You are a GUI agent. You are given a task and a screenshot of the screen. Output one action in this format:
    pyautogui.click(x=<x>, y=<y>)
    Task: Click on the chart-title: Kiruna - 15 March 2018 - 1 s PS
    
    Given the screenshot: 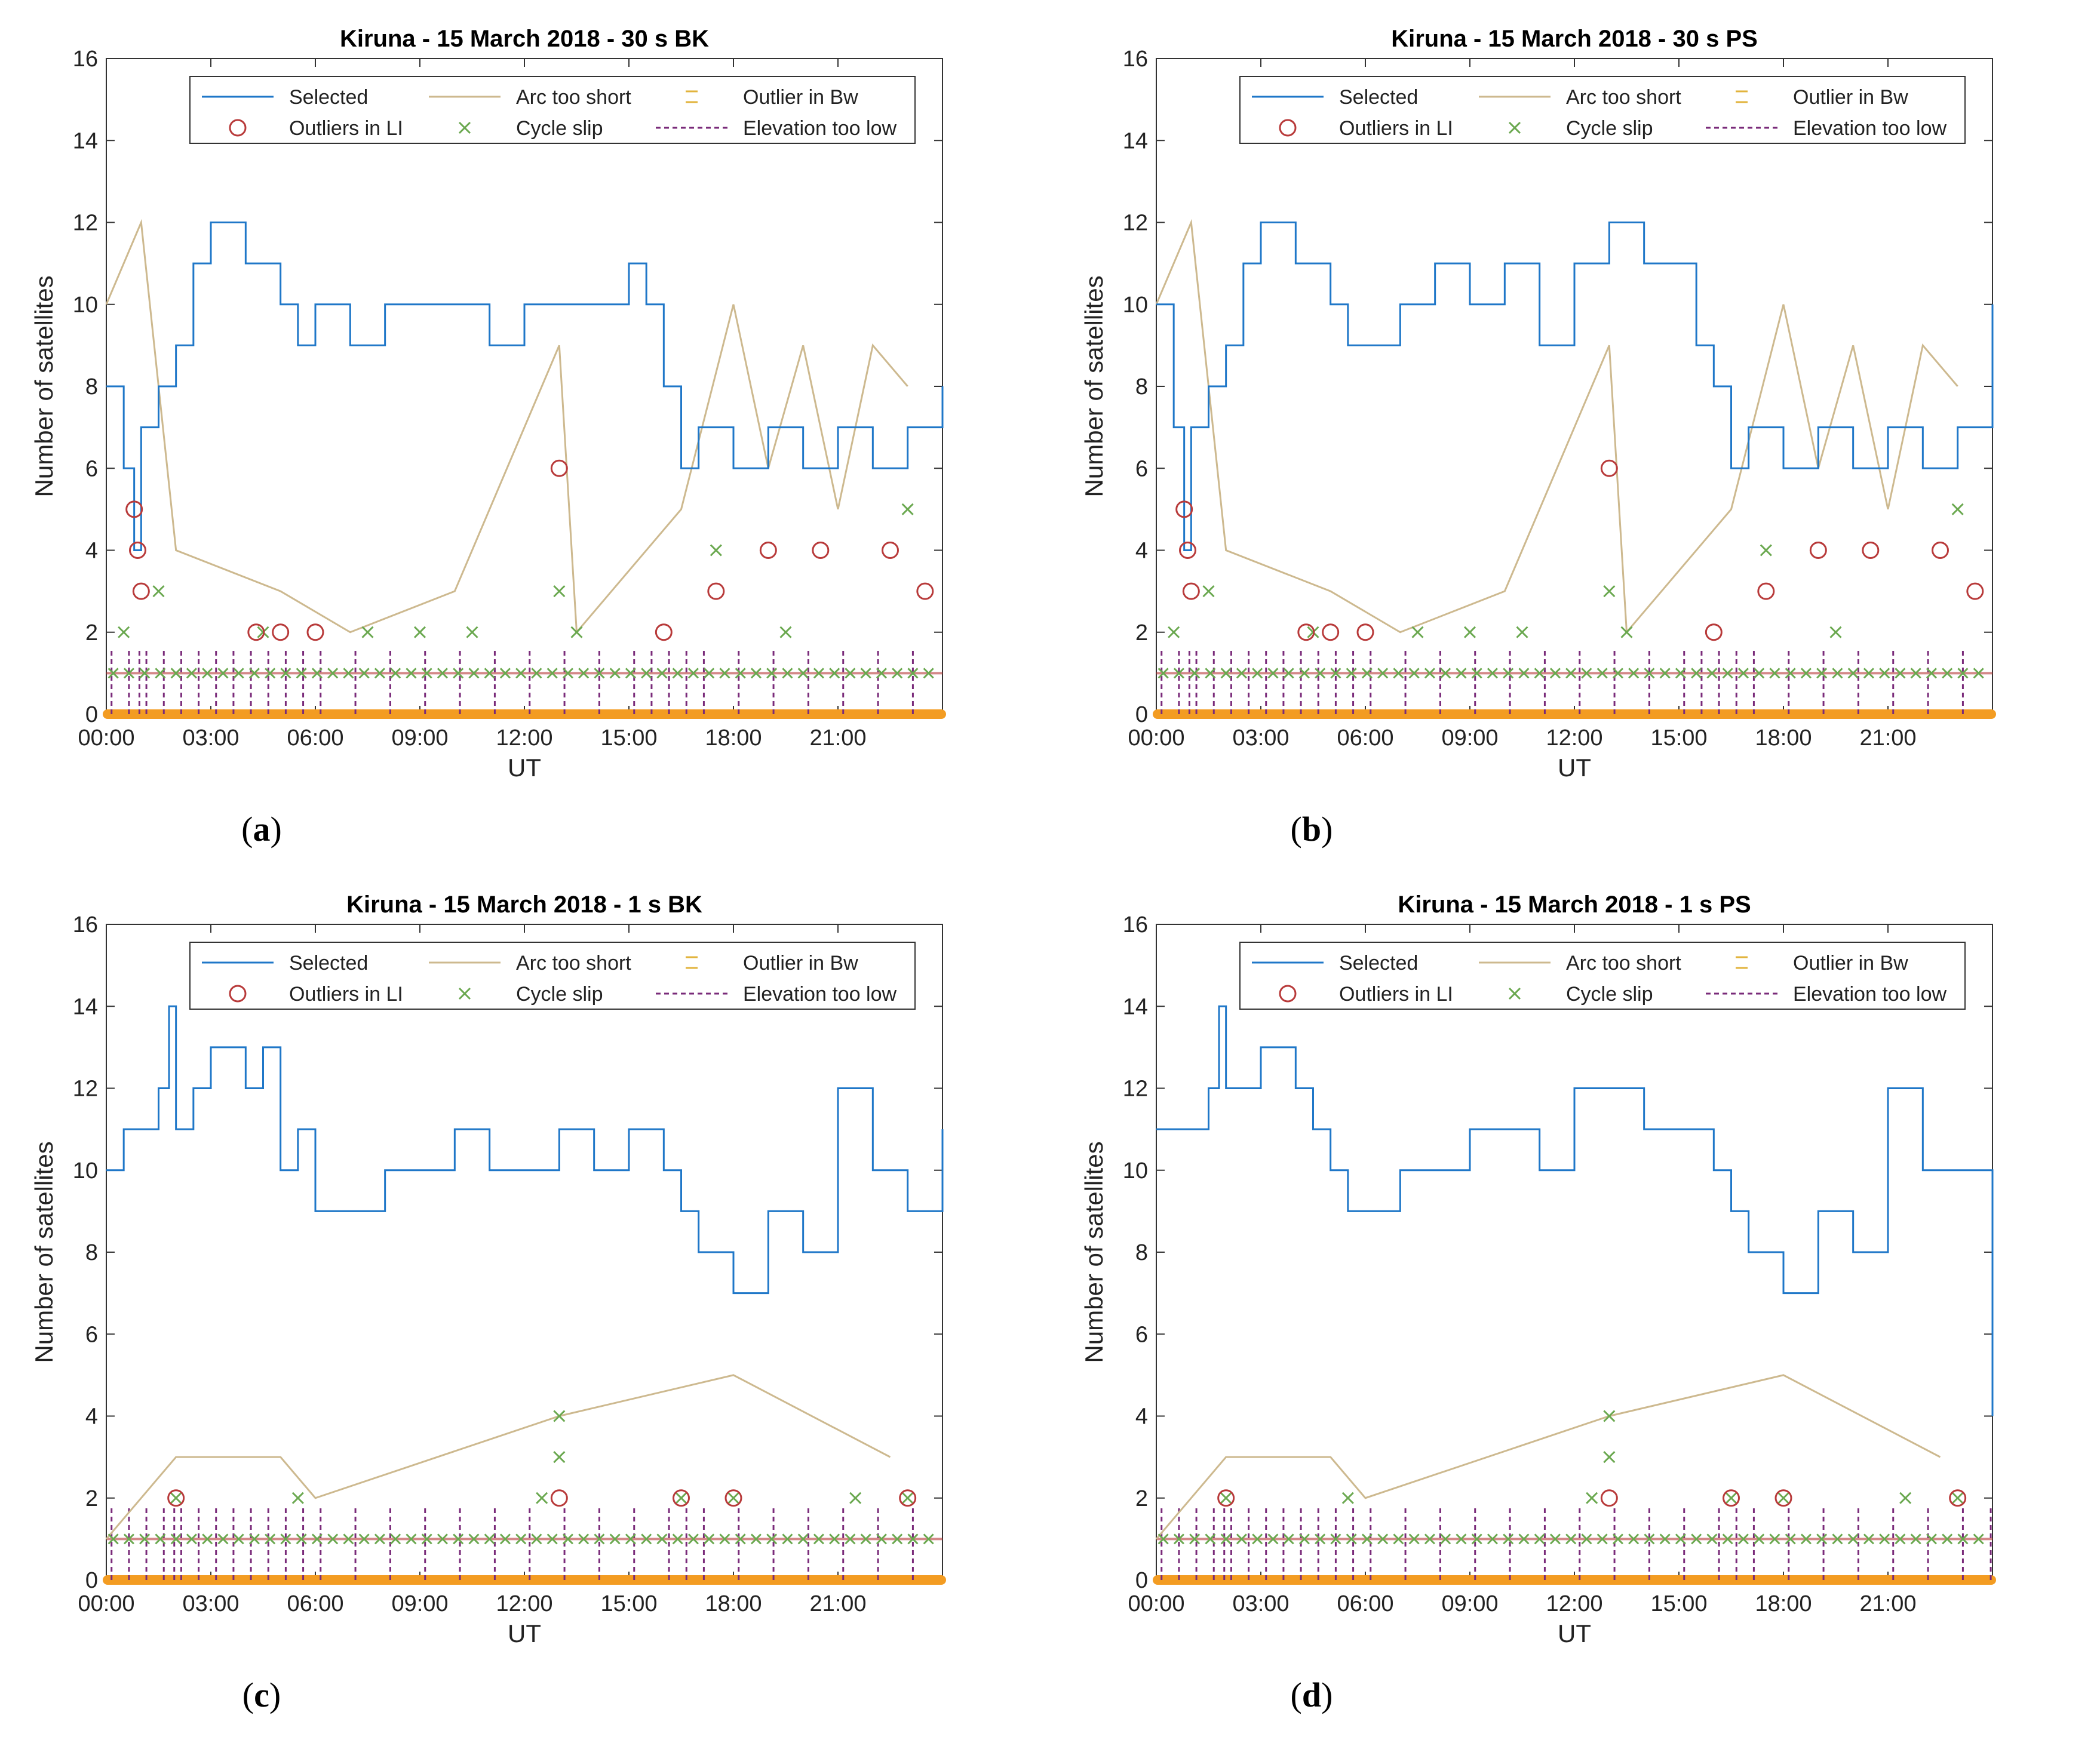 What is the action you would take?
    pyautogui.click(x=1575, y=905)
    